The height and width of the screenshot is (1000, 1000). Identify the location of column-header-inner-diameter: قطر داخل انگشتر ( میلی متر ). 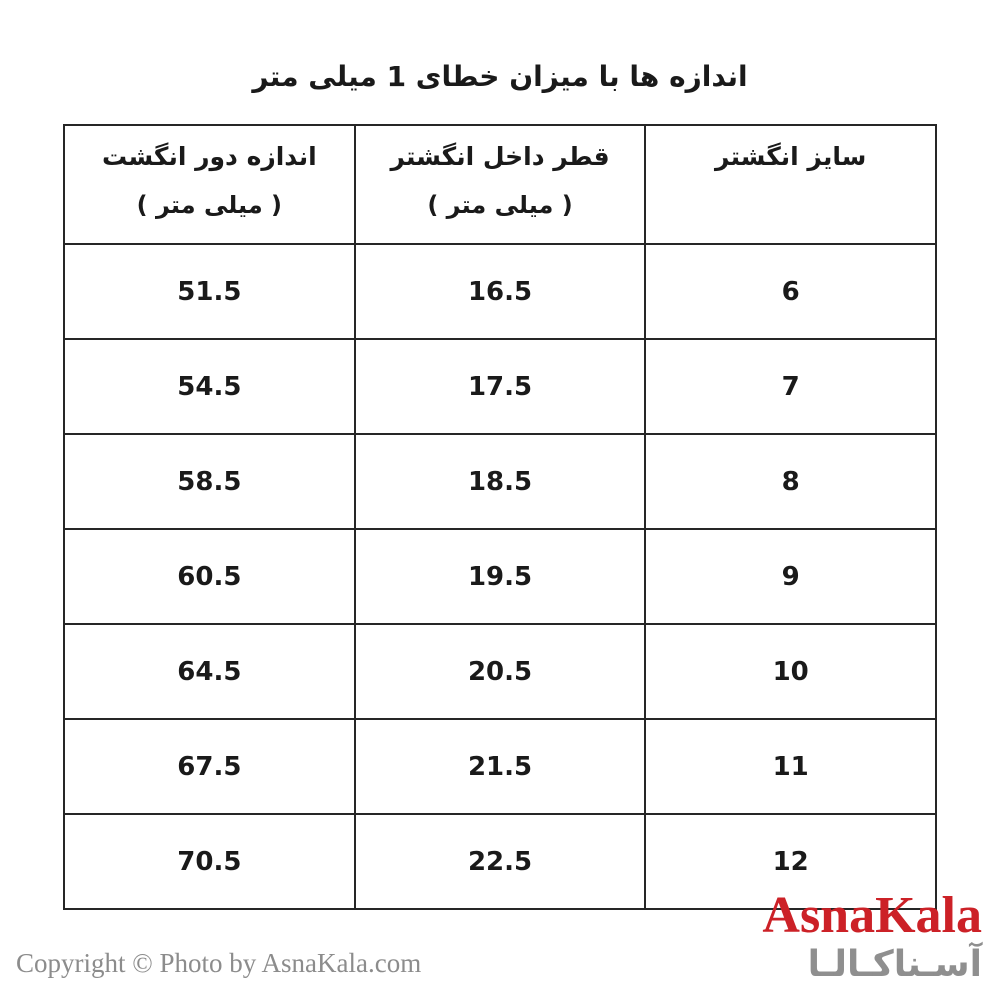
(500, 184).